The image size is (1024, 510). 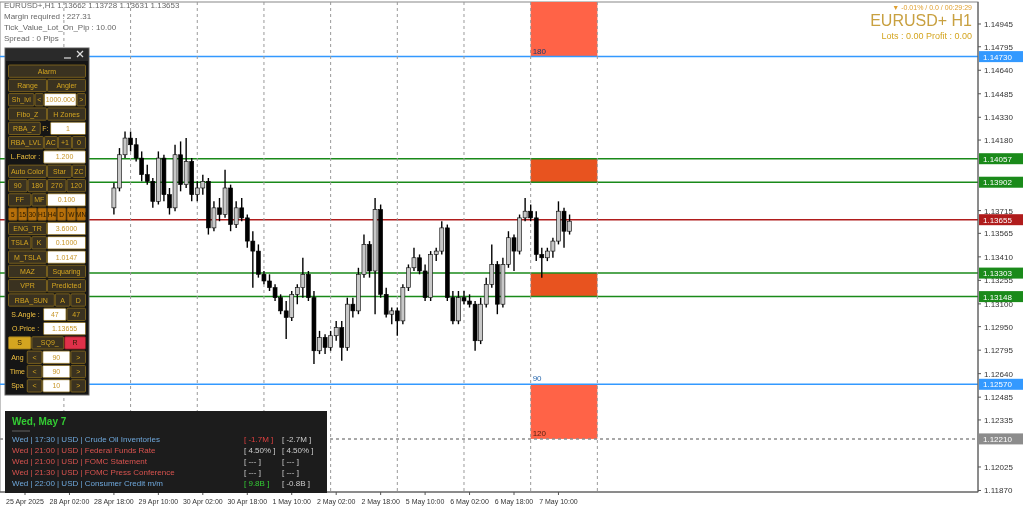 What do you see at coordinates (998, 183) in the screenshot?
I see `ref-line-label: 1.13902` at bounding box center [998, 183].